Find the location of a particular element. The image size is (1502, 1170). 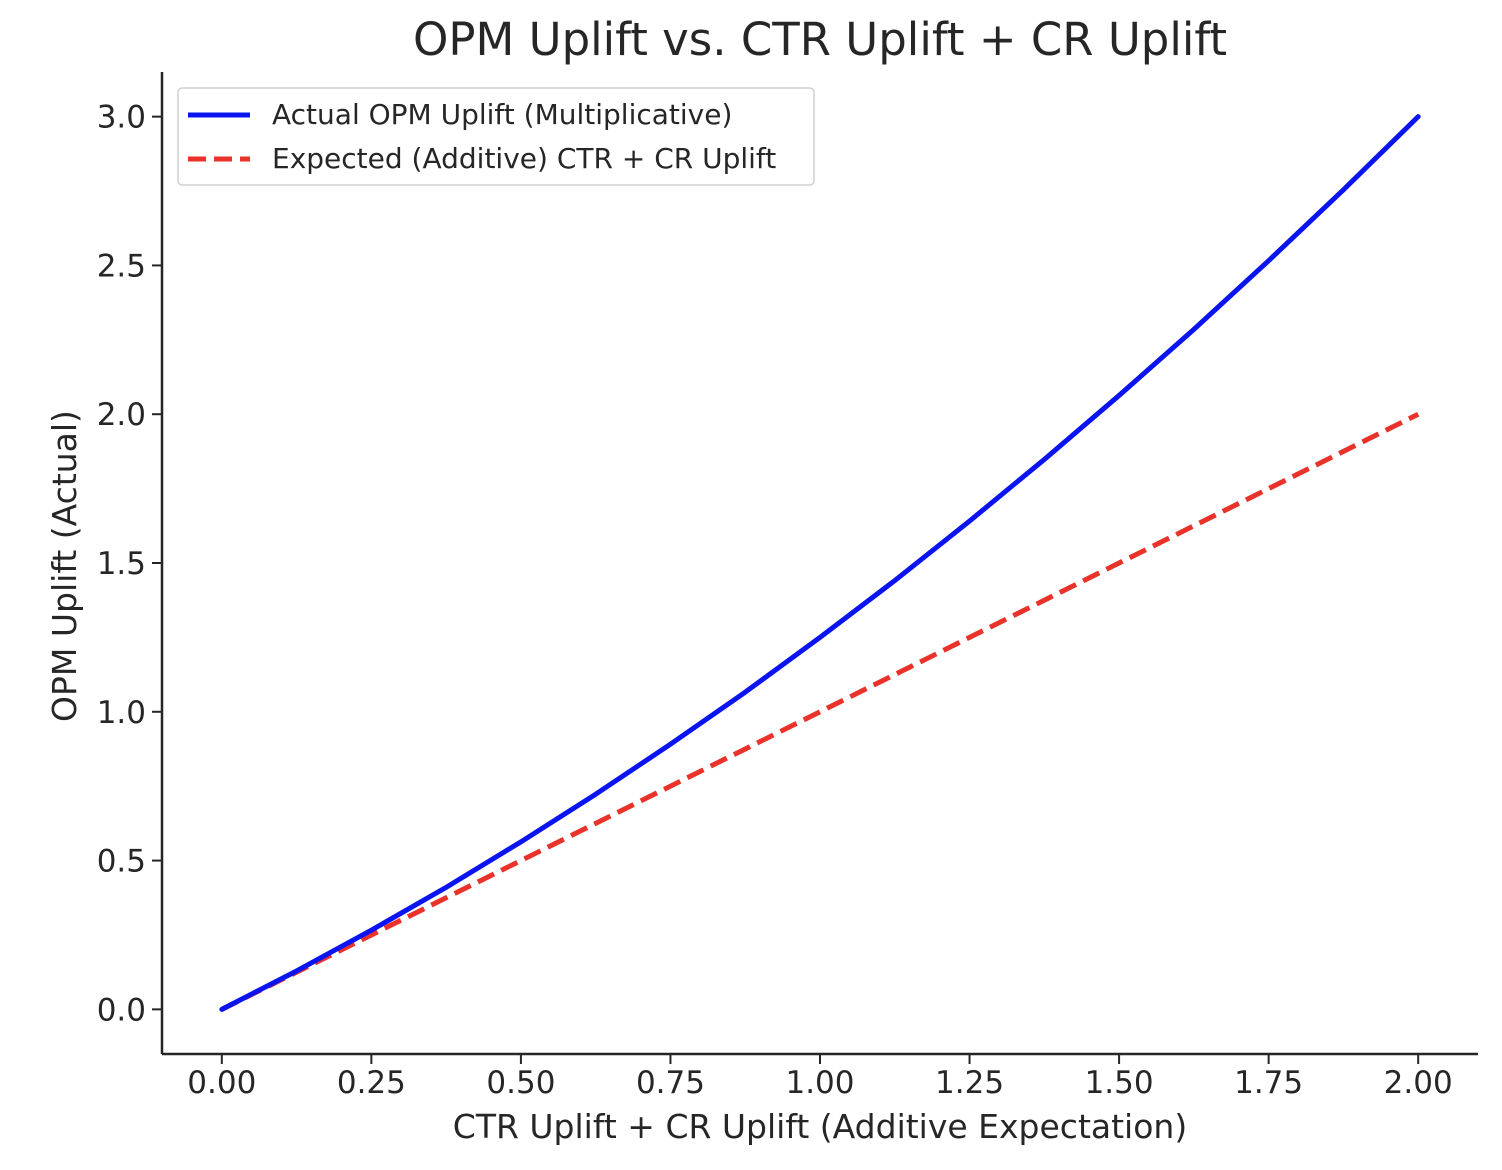

y-tick-label: 0.5 is located at coordinates (121, 862).